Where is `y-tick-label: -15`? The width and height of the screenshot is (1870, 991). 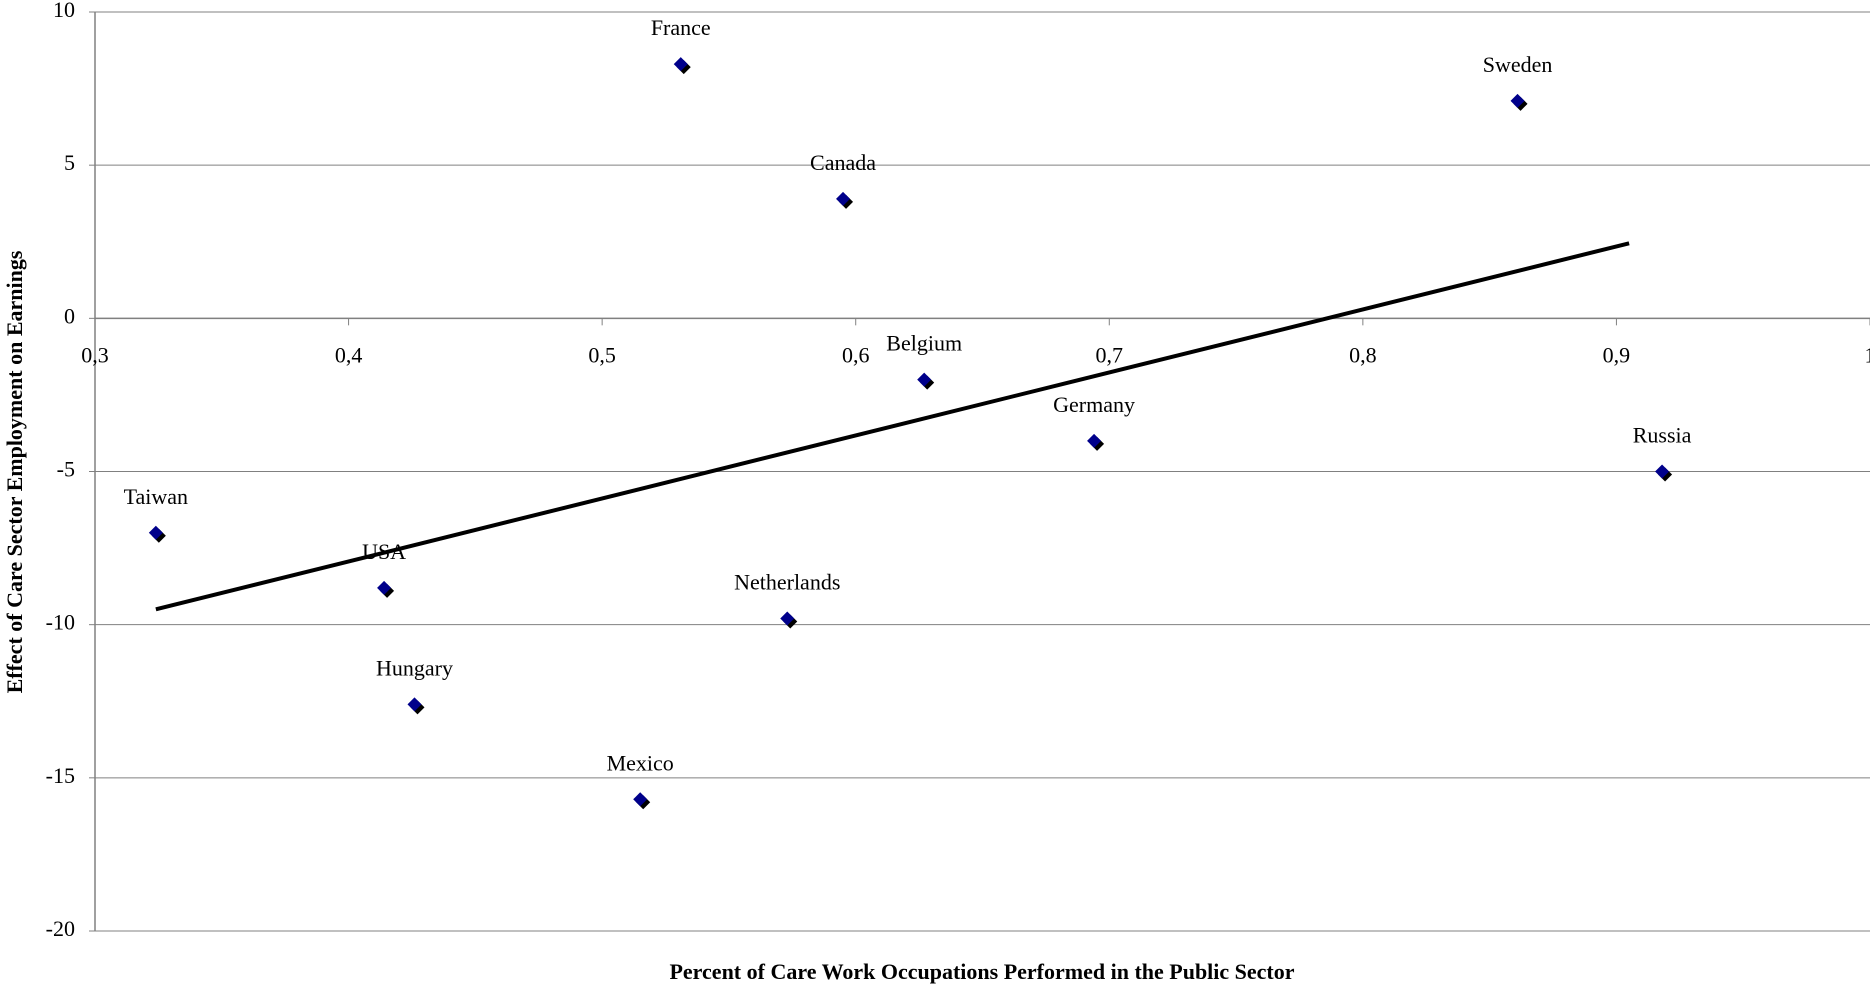
y-tick-label: -15 is located at coordinates (60, 775).